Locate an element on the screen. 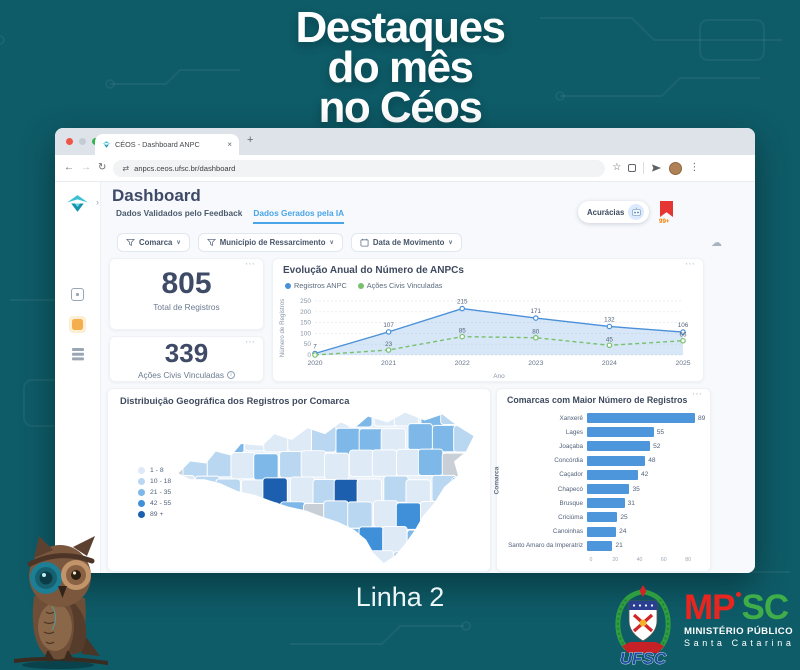  sidebar-item-reports is located at coordinates (77, 324).